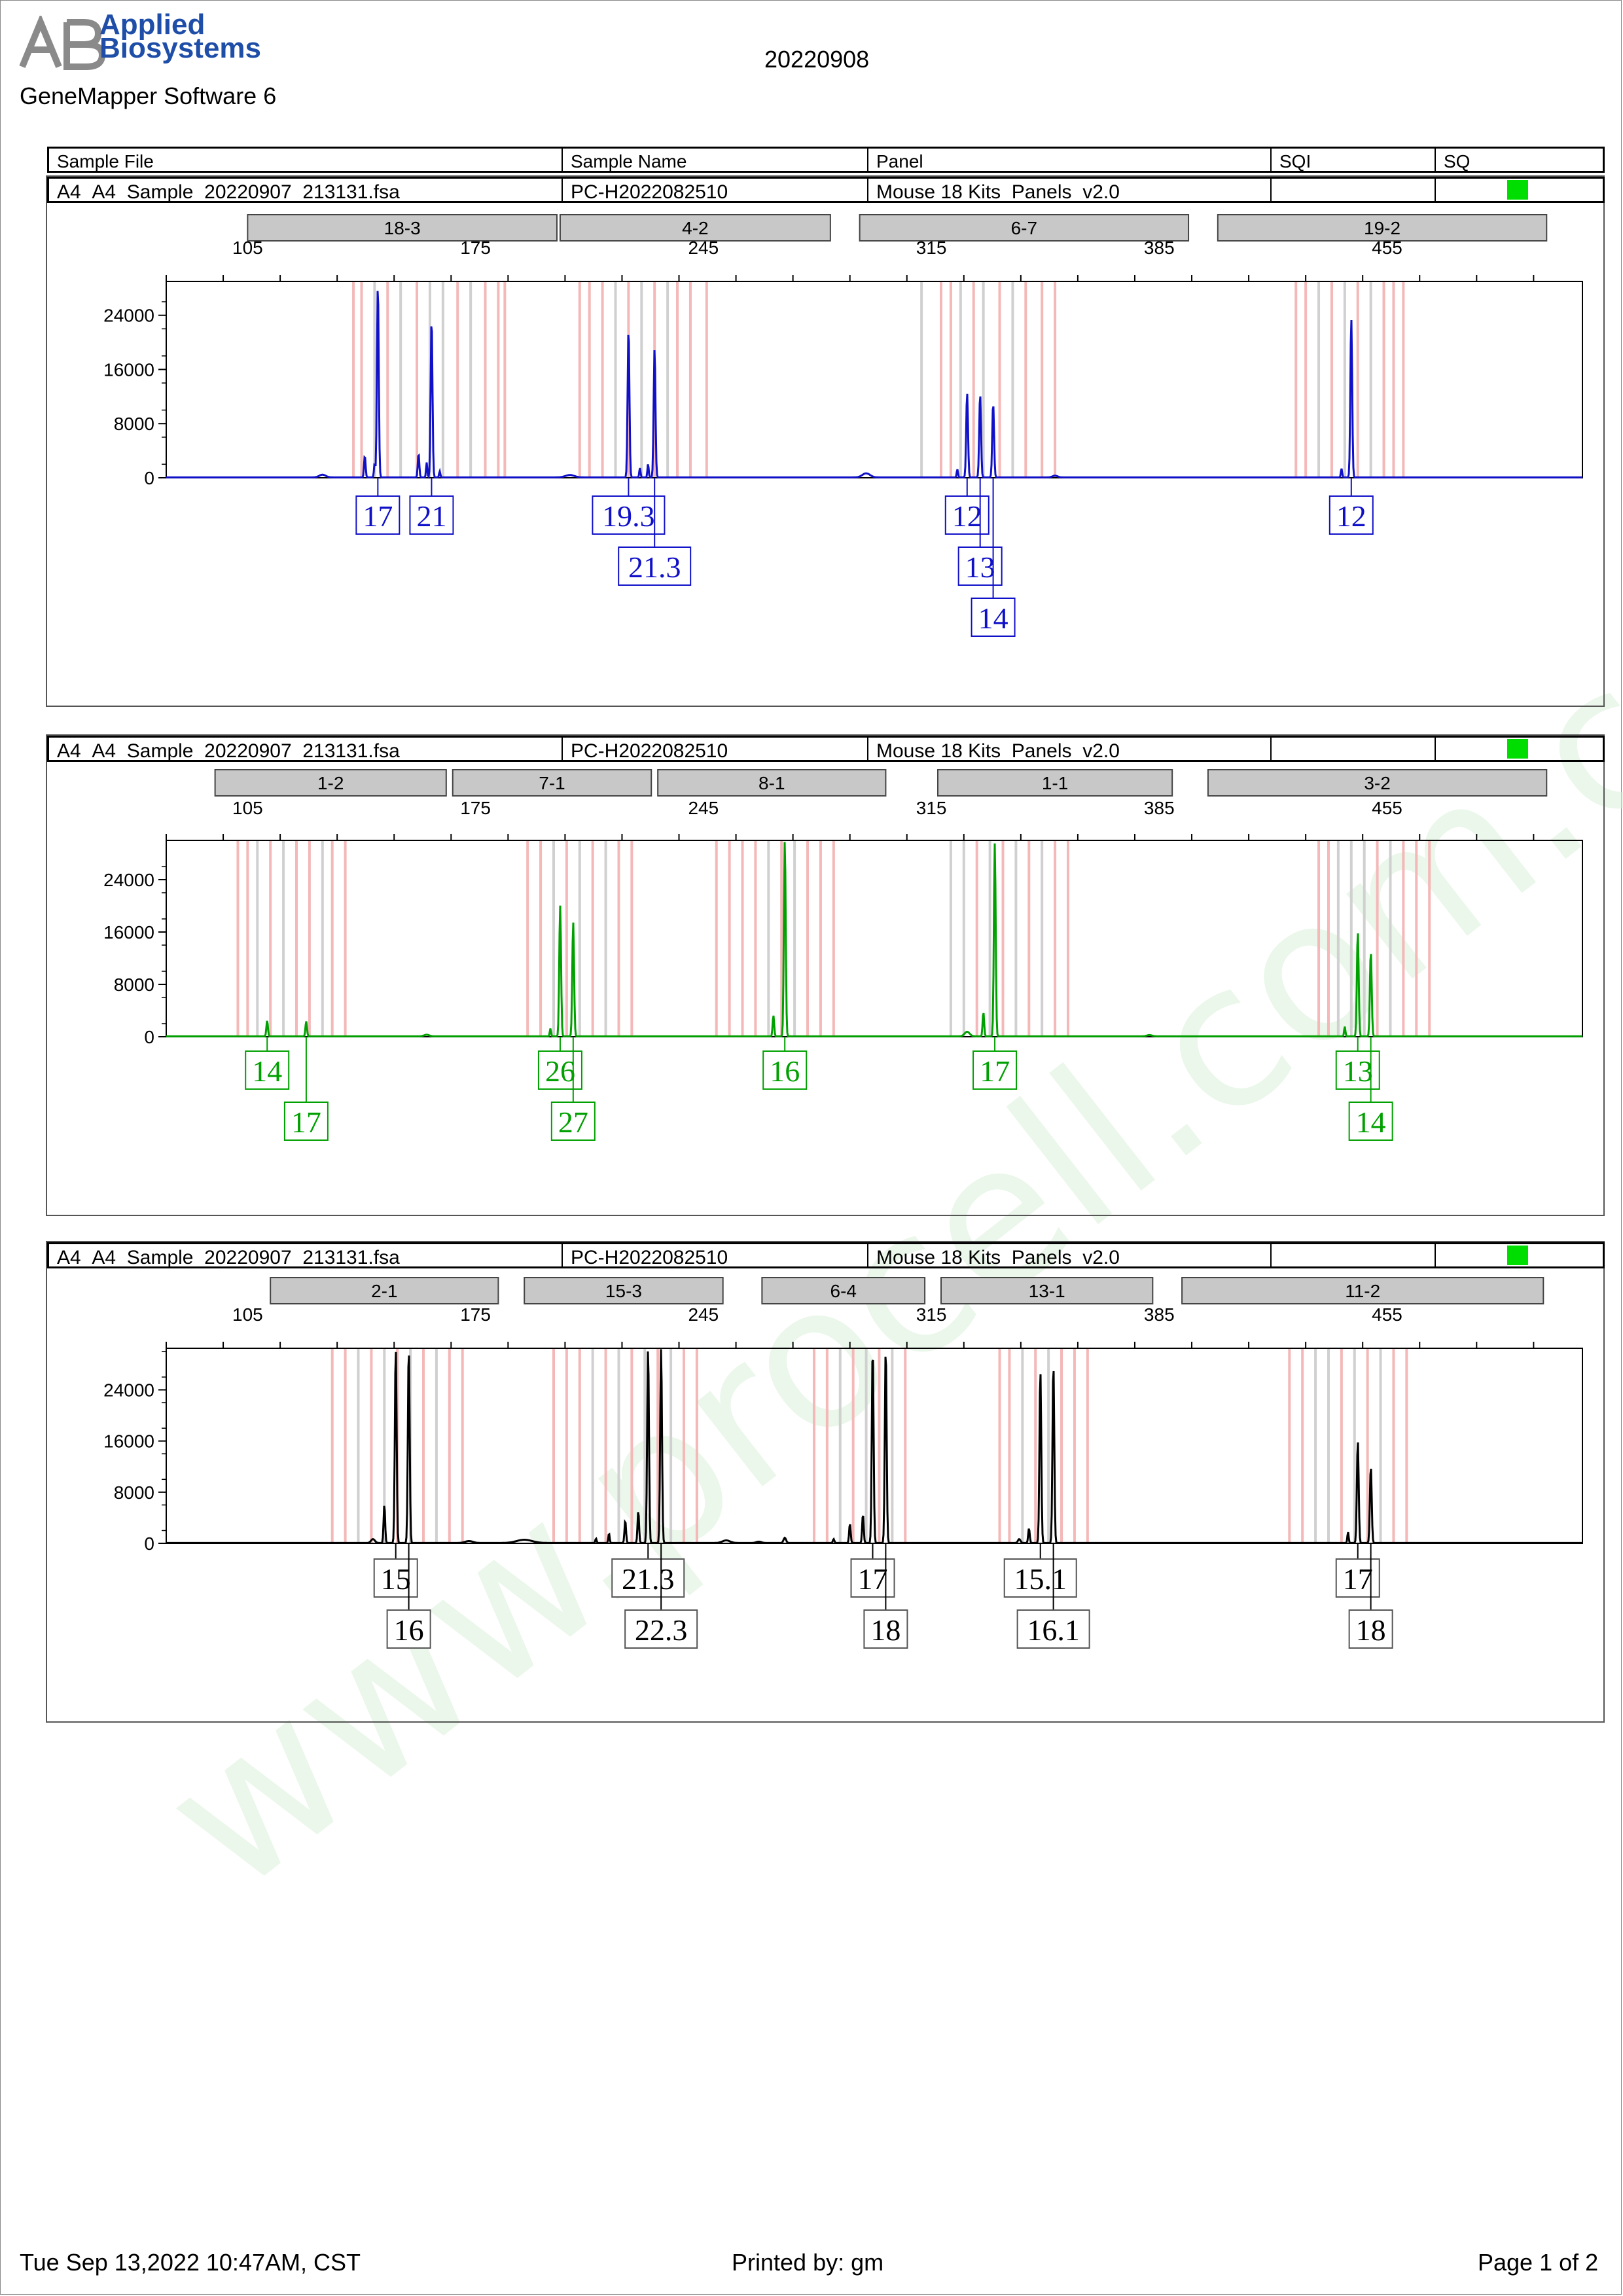 The image size is (1623, 2296). What do you see at coordinates (886, 1630) in the screenshot?
I see `allele-label: 18` at bounding box center [886, 1630].